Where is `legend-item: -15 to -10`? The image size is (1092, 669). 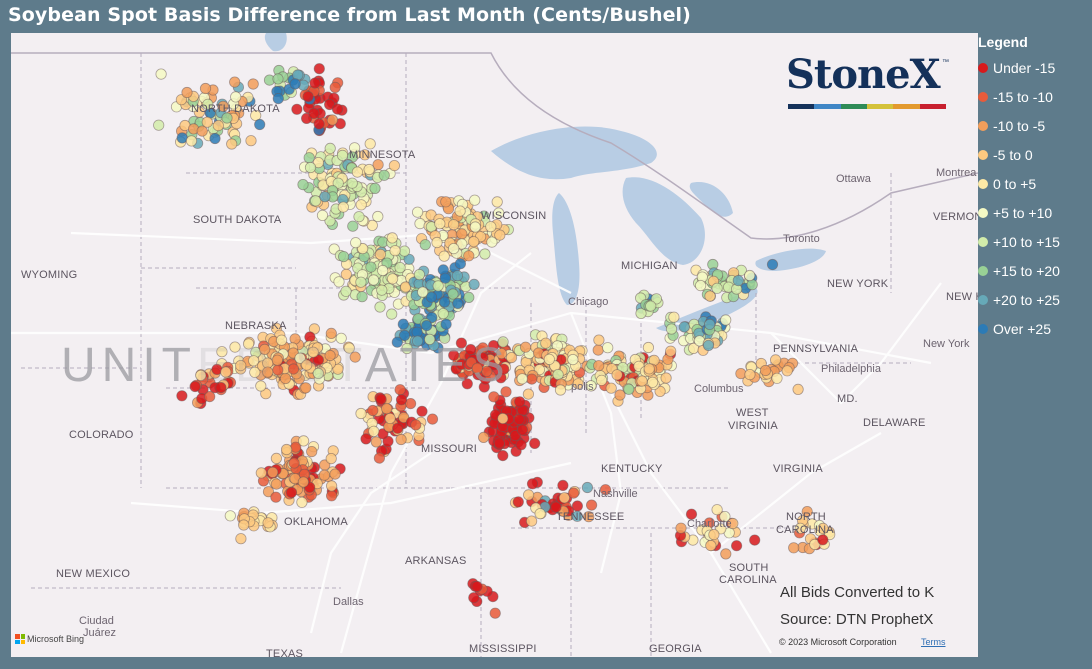
legend-item: -15 to -10 is located at coordinates (1035, 96).